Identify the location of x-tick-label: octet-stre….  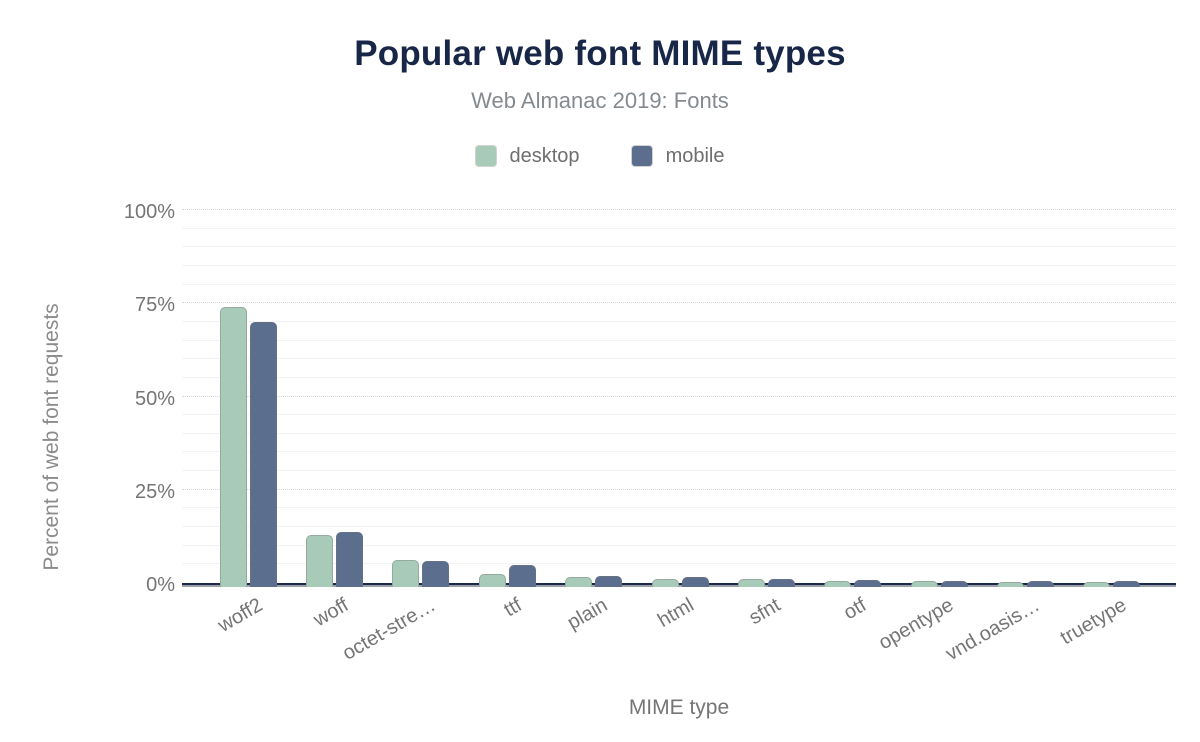
(388, 629).